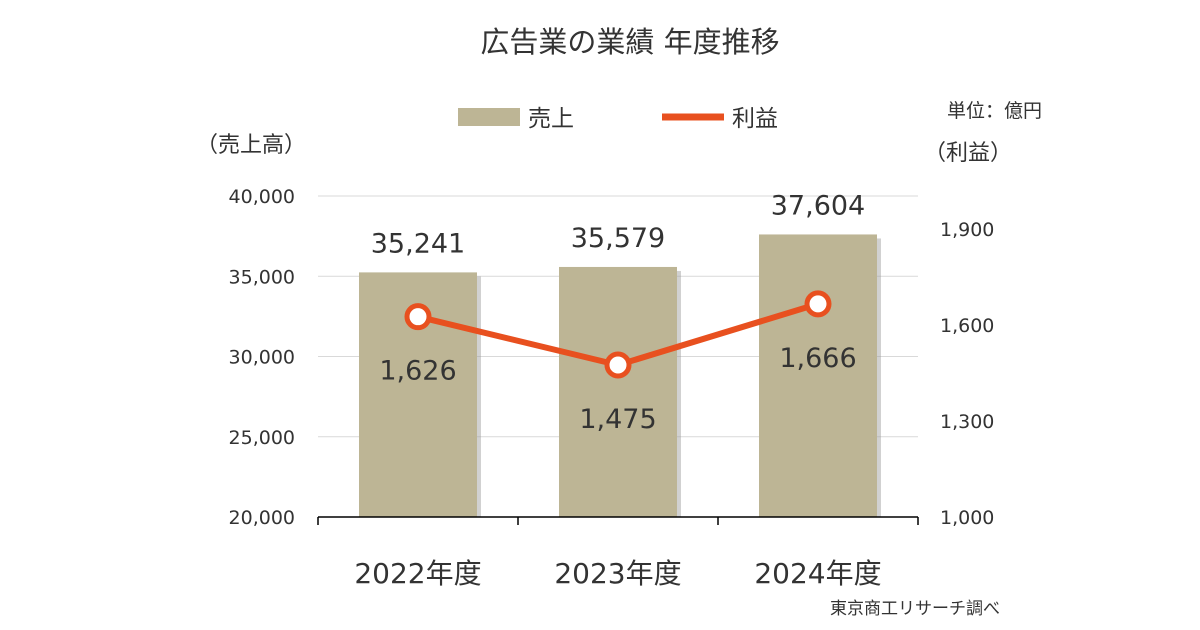  Describe the element at coordinates (818, 205) in the screenshot. I see `bar-value-label: 37,604` at that location.